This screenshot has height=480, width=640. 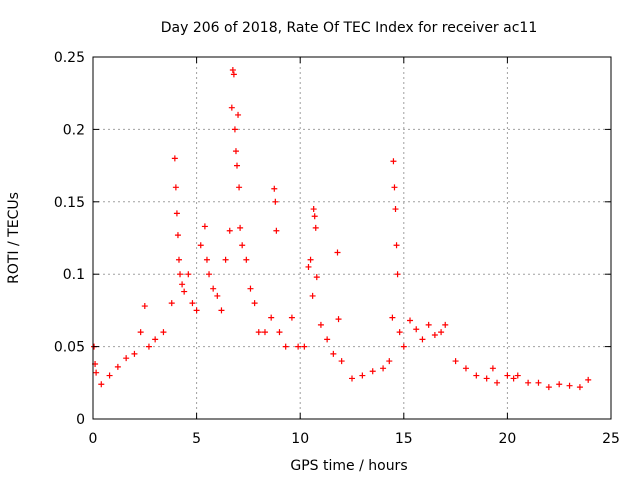 I want to click on x-tick-label: 5, so click(x=196, y=439).